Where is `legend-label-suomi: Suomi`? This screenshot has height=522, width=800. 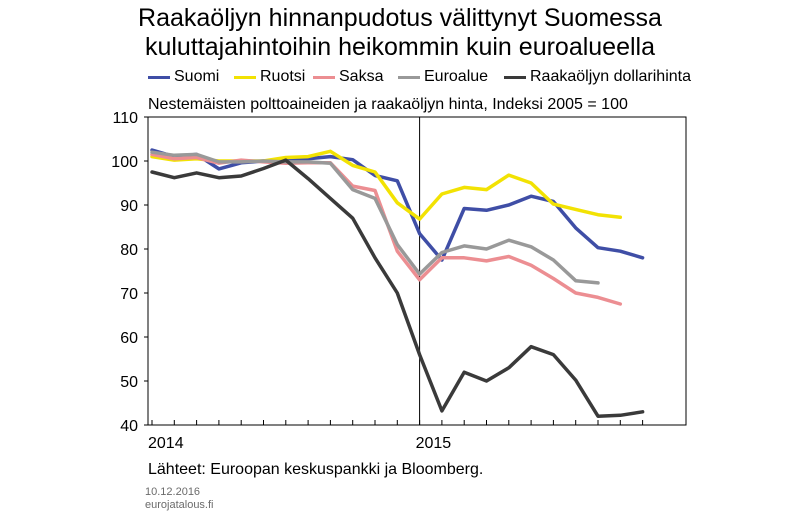
legend-label-suomi: Suomi is located at coordinates (197, 76).